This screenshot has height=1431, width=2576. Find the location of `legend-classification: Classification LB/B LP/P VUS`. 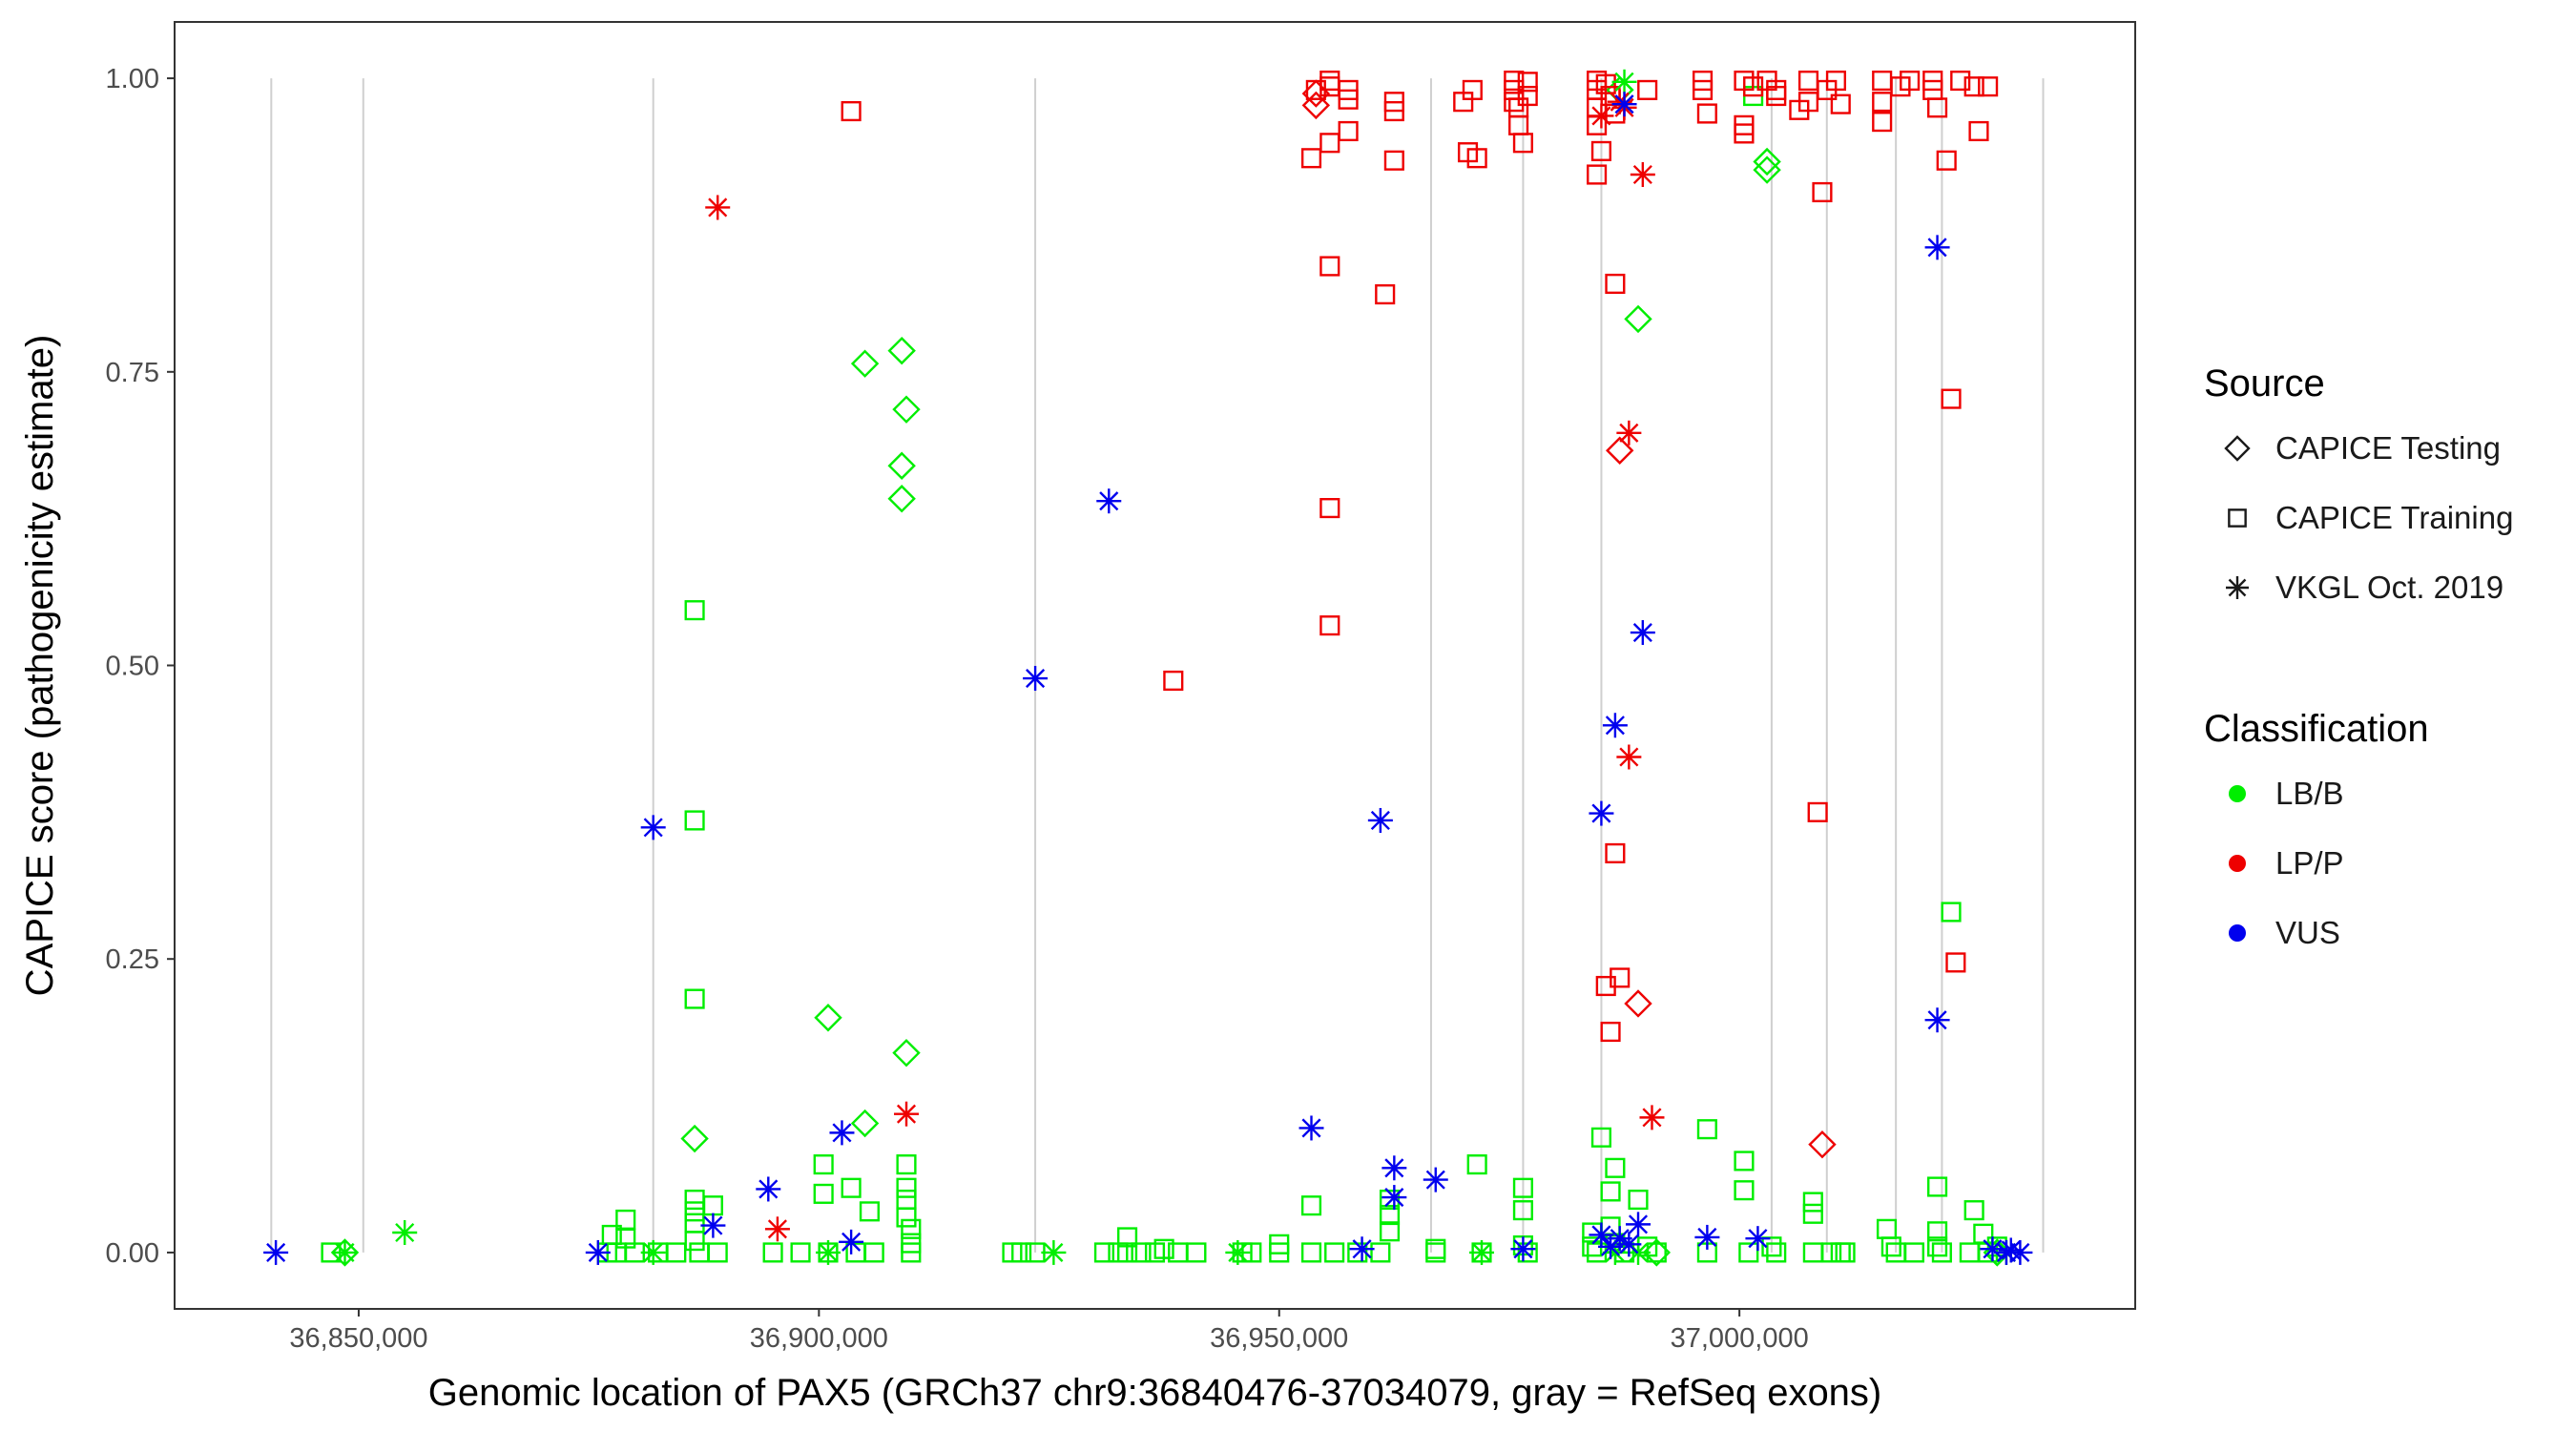

legend-classification: Classification LB/B LP/P VUS is located at coordinates (2316, 829).